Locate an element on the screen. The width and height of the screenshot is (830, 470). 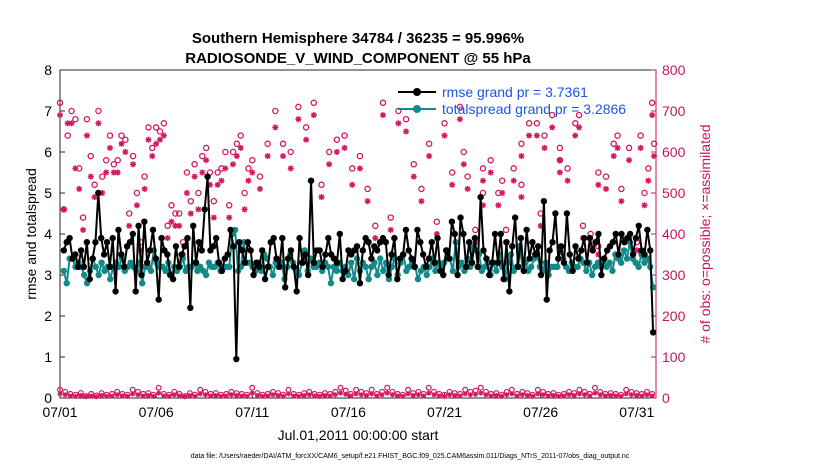
y2-tick-label: 300 is located at coordinates (674, 275).